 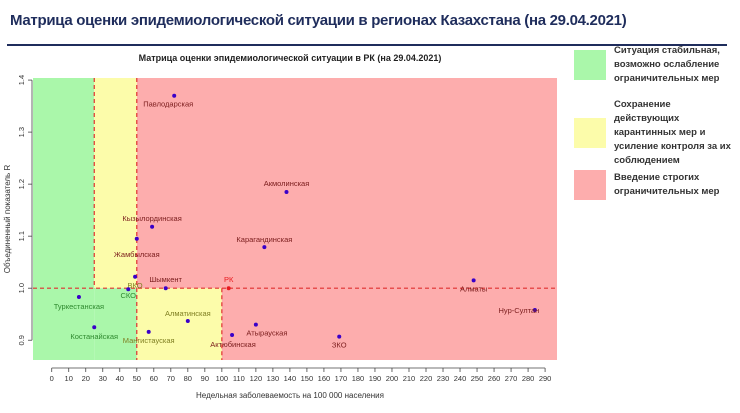 I want to click on y-tick-label: 1.3, so click(x=21, y=132).